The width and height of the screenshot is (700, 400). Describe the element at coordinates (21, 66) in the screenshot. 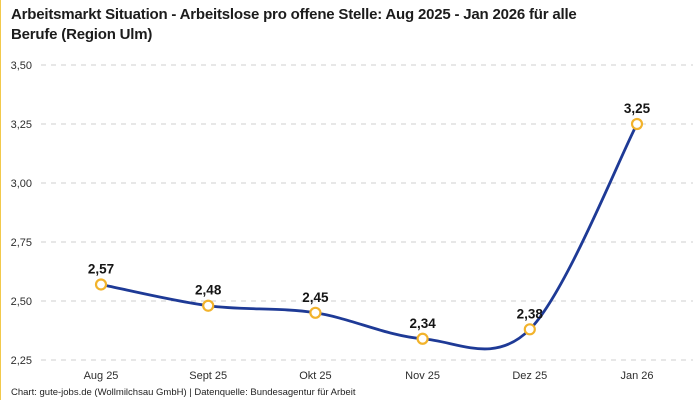

I see `y-tick-label: 3,50` at that location.